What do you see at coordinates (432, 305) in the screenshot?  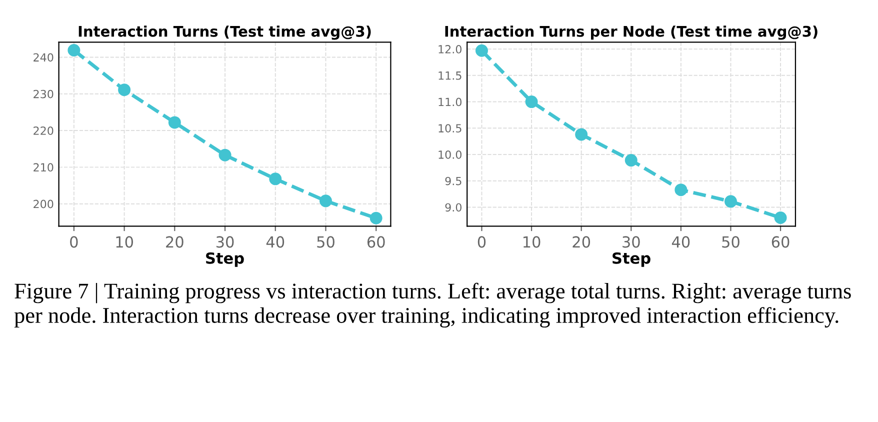 I see `caption: Figure 7 | Training progress vs interaction turns. Left: average total turns. Right: average turns per node. Interaction turns decrease over training, indicating improved interaction efficiency.` at bounding box center [432, 305].